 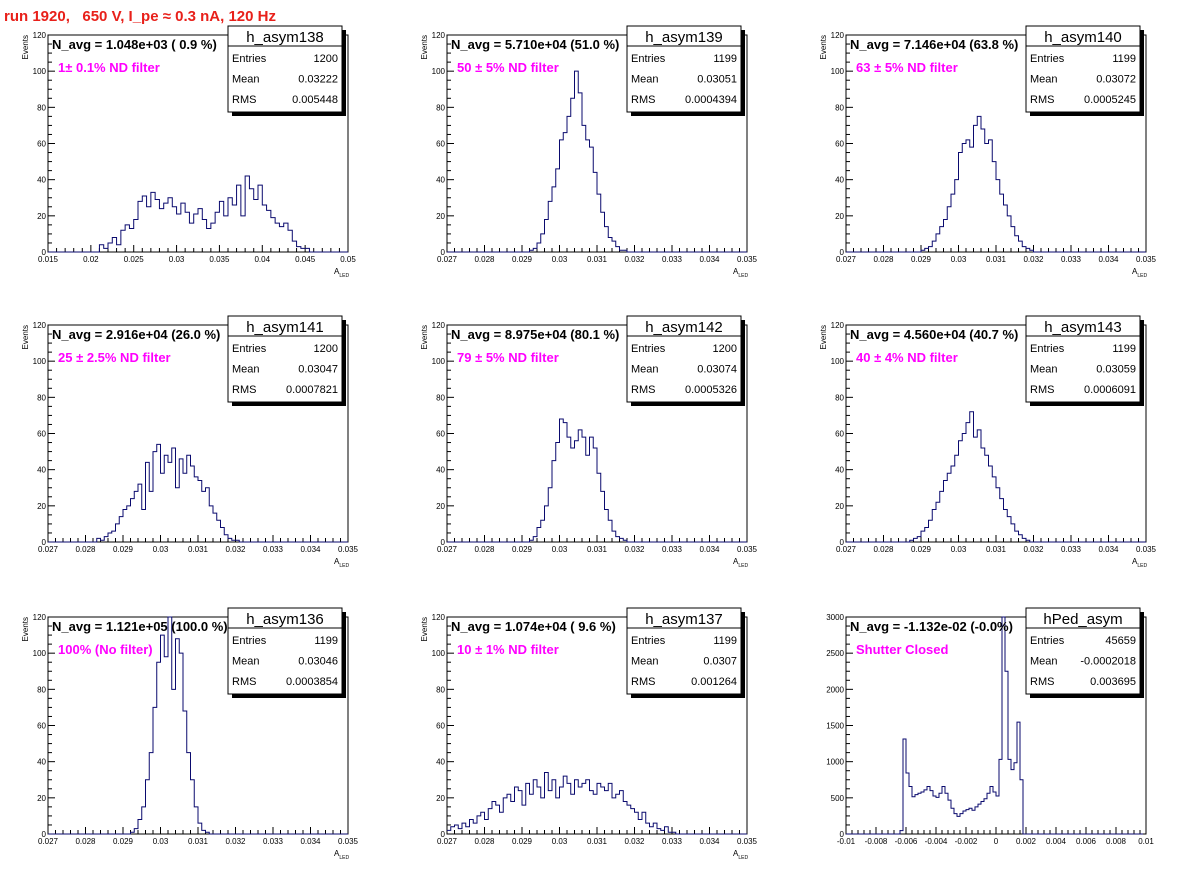 I want to click on x-tick-label: -0.006, so click(x=906, y=841).